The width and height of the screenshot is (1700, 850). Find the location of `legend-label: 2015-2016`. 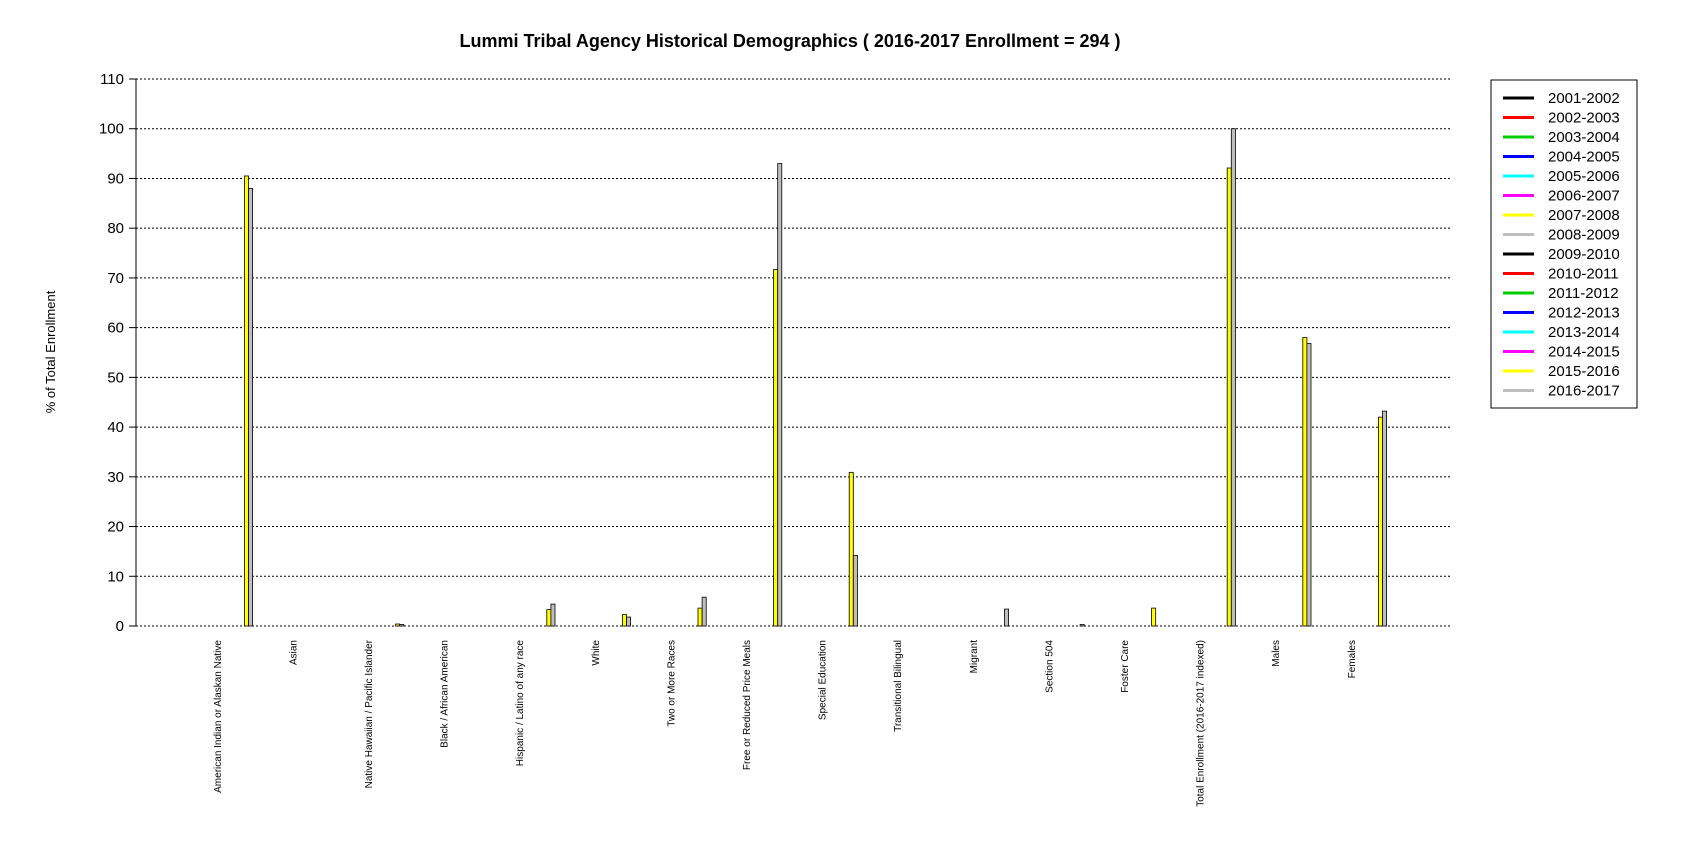

legend-label: 2015-2016 is located at coordinates (1584, 371).